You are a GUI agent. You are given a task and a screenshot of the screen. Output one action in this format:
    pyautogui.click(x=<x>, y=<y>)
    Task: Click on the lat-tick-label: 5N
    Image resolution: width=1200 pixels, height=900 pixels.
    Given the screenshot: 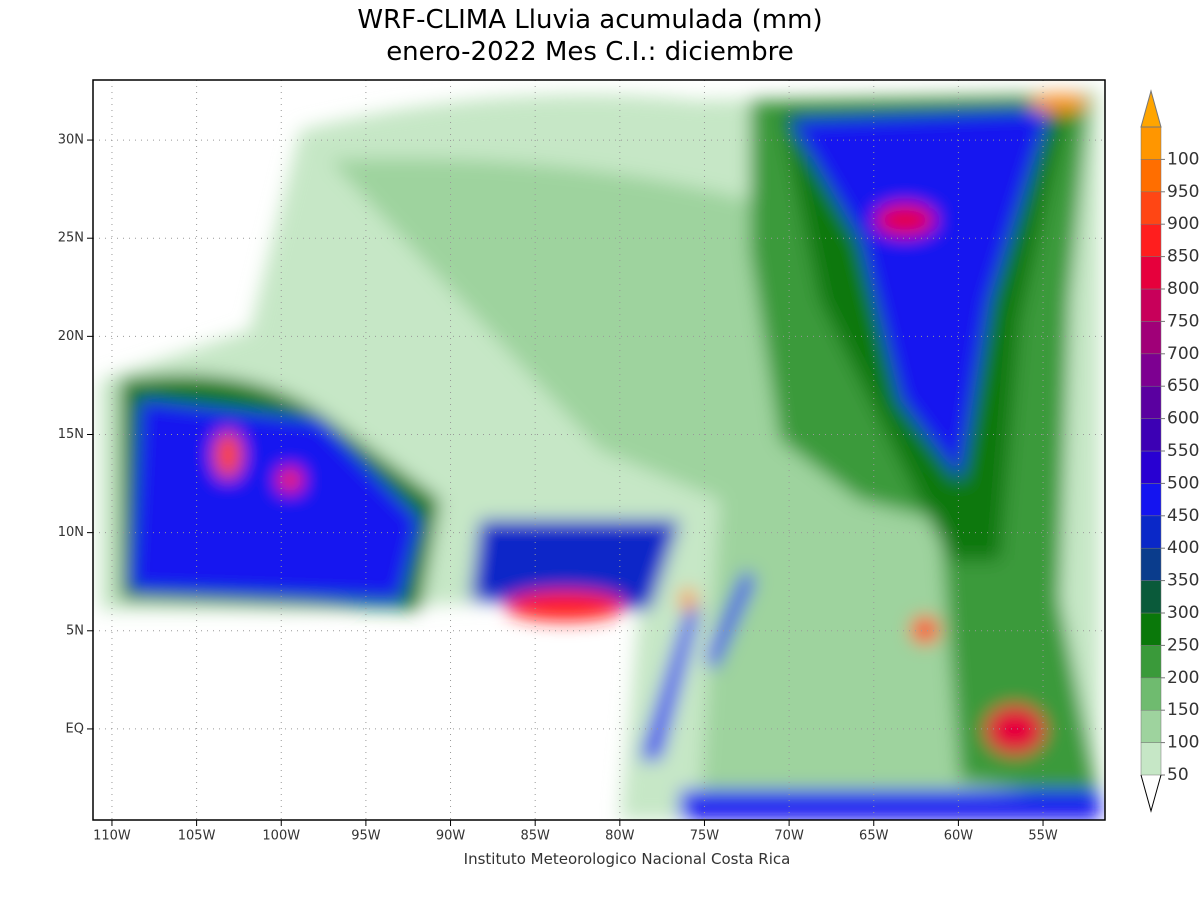 What is the action you would take?
    pyautogui.click(x=75, y=630)
    